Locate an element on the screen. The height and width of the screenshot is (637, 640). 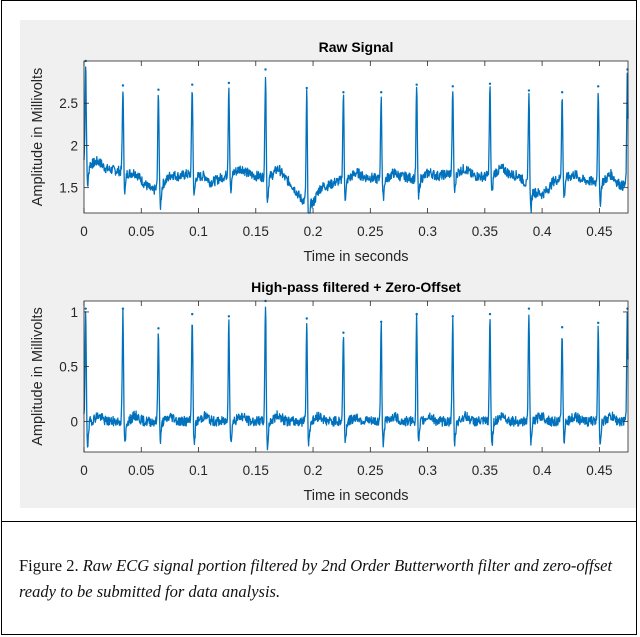
filtered-signal-title: High-pass filtered + Zero-Offset is located at coordinates (356, 287).